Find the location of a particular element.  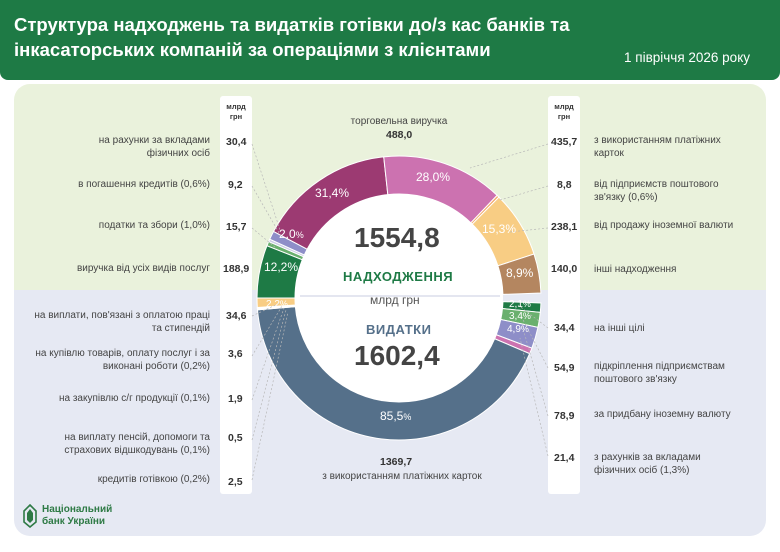

income-right-label-1: від підприємств поштового зв'язку (0,6%) is located at coordinates (656, 191).